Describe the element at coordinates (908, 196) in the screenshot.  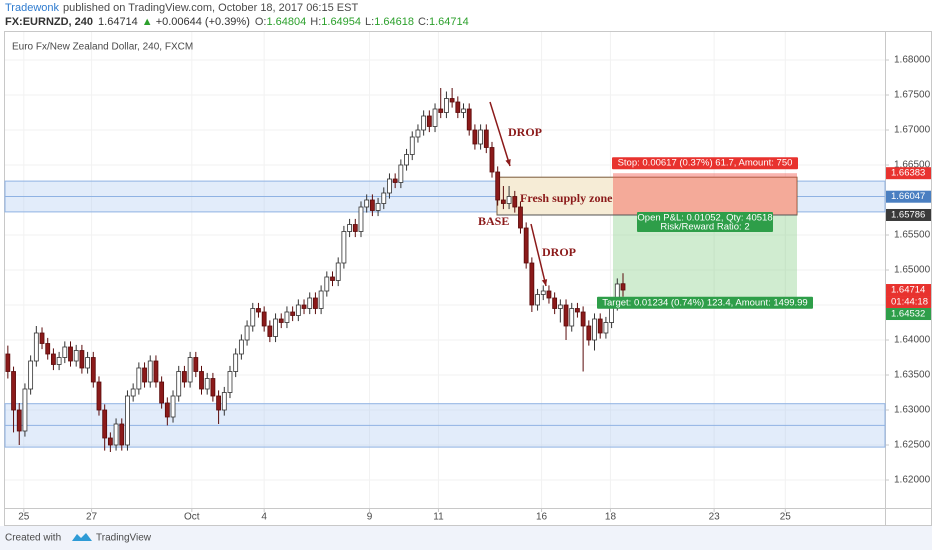
I see `price-tag-label: 1.66047` at that location.